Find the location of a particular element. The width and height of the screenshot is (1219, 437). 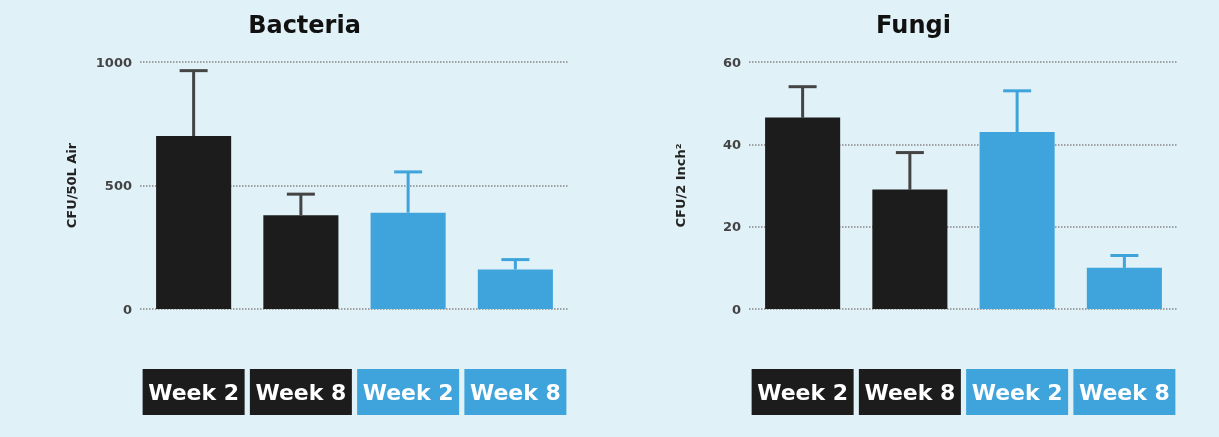

chart-title: Bacteria is located at coordinates (304, 25).